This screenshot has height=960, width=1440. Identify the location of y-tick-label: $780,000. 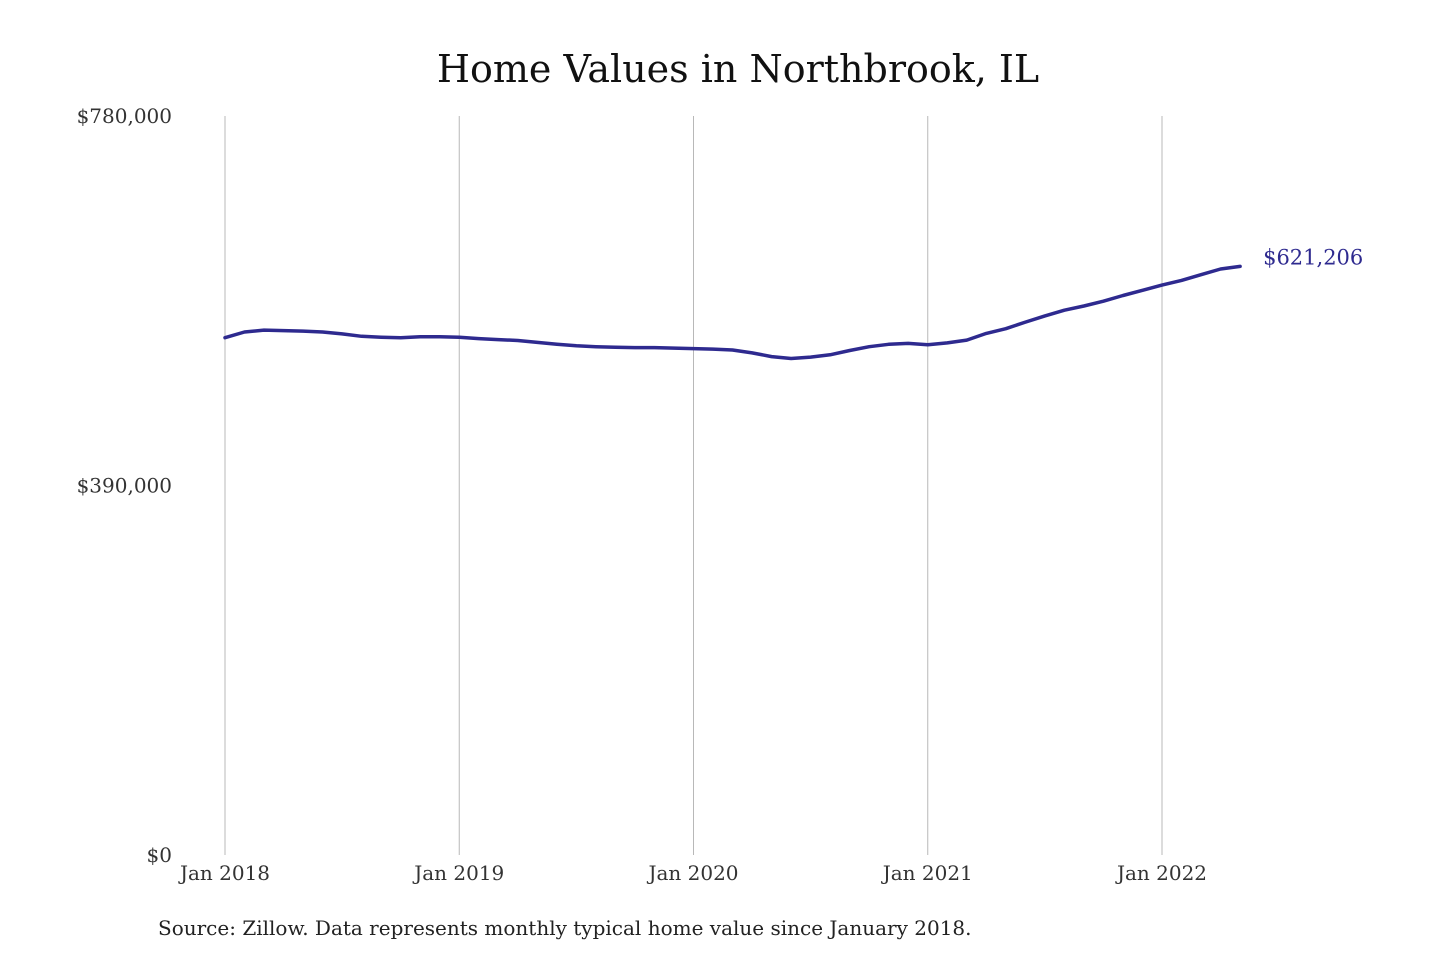
(124, 116).